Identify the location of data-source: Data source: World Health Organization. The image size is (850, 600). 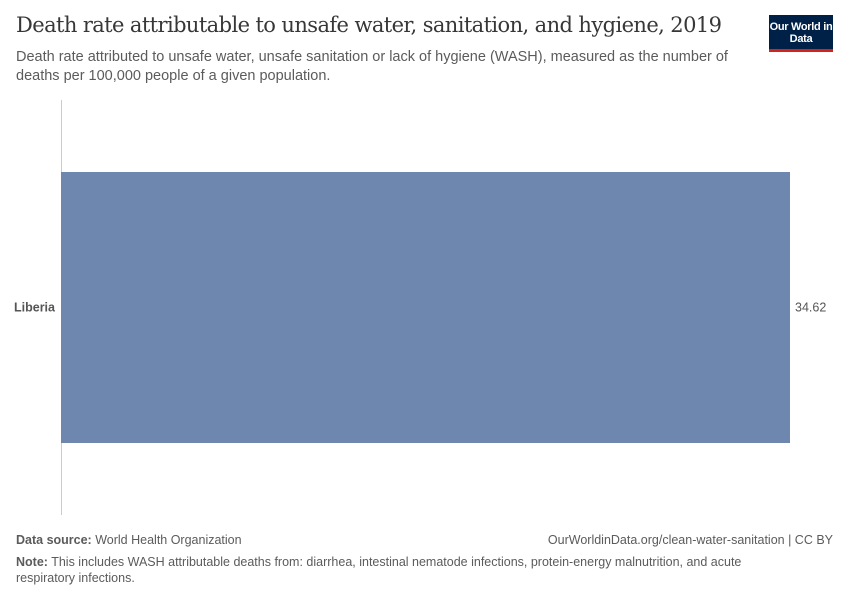
(129, 540).